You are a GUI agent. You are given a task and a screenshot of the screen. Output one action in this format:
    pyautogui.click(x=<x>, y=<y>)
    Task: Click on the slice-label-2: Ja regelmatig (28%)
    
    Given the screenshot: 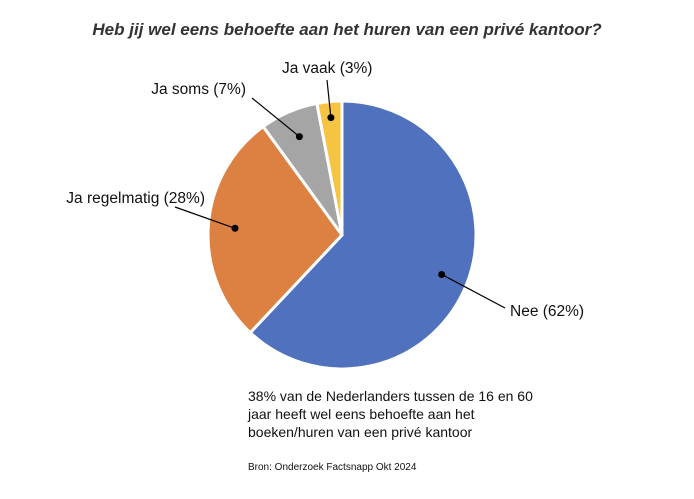 What is the action you would take?
    pyautogui.click(x=135, y=198)
    